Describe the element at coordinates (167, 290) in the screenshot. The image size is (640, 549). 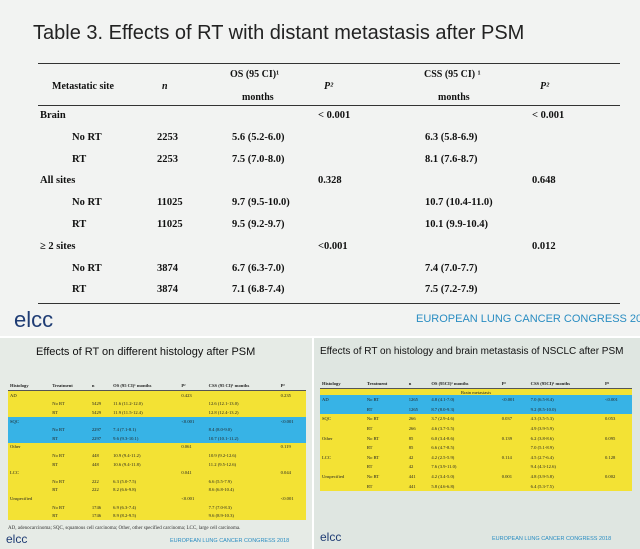
I see `row-n: 3874` at that location.